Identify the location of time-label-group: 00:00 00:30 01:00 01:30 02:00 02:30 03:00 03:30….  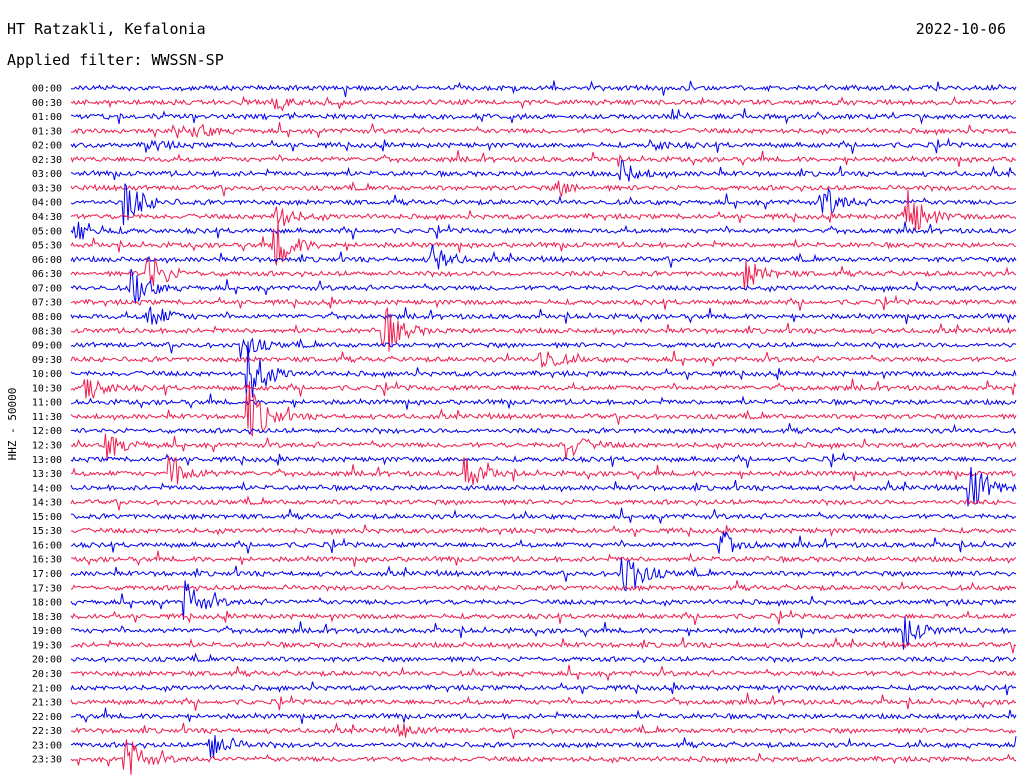
(47, 425).